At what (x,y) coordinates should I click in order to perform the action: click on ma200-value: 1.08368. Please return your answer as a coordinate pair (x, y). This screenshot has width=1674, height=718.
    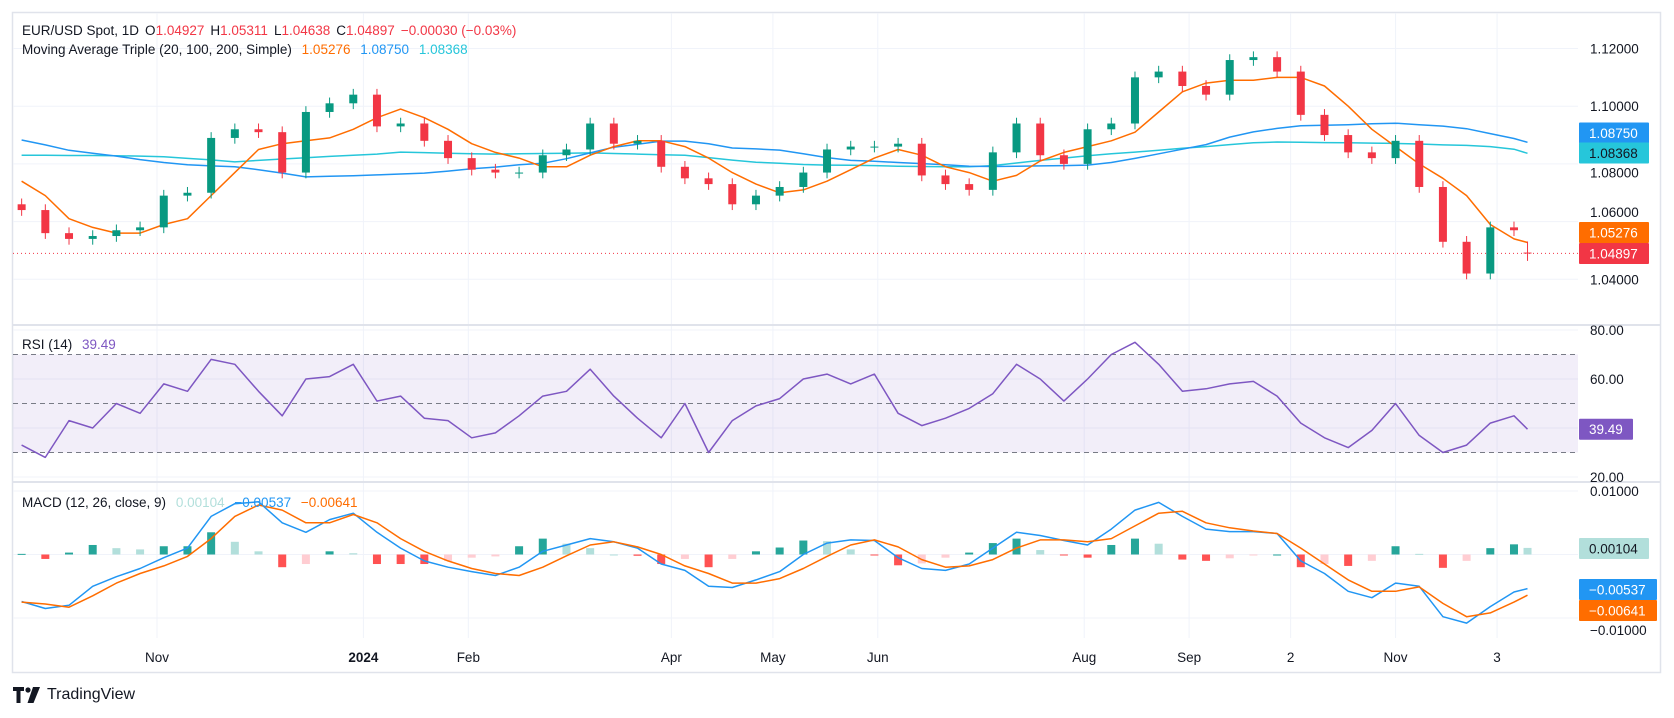
    Looking at the image, I should click on (443, 49).